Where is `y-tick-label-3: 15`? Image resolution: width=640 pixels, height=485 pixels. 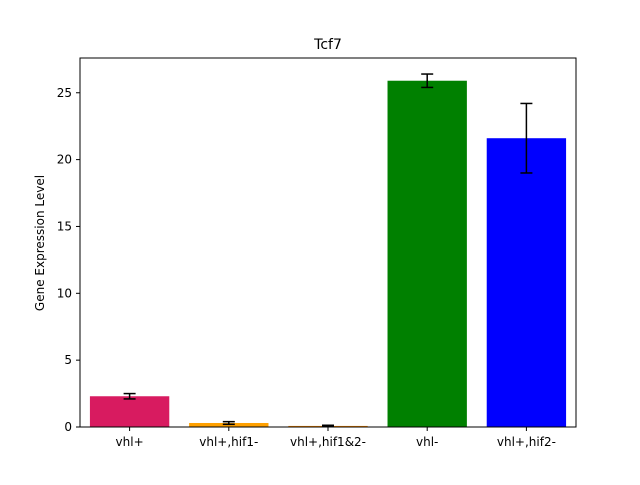
y-tick-label-3: 15 is located at coordinates (64, 226).